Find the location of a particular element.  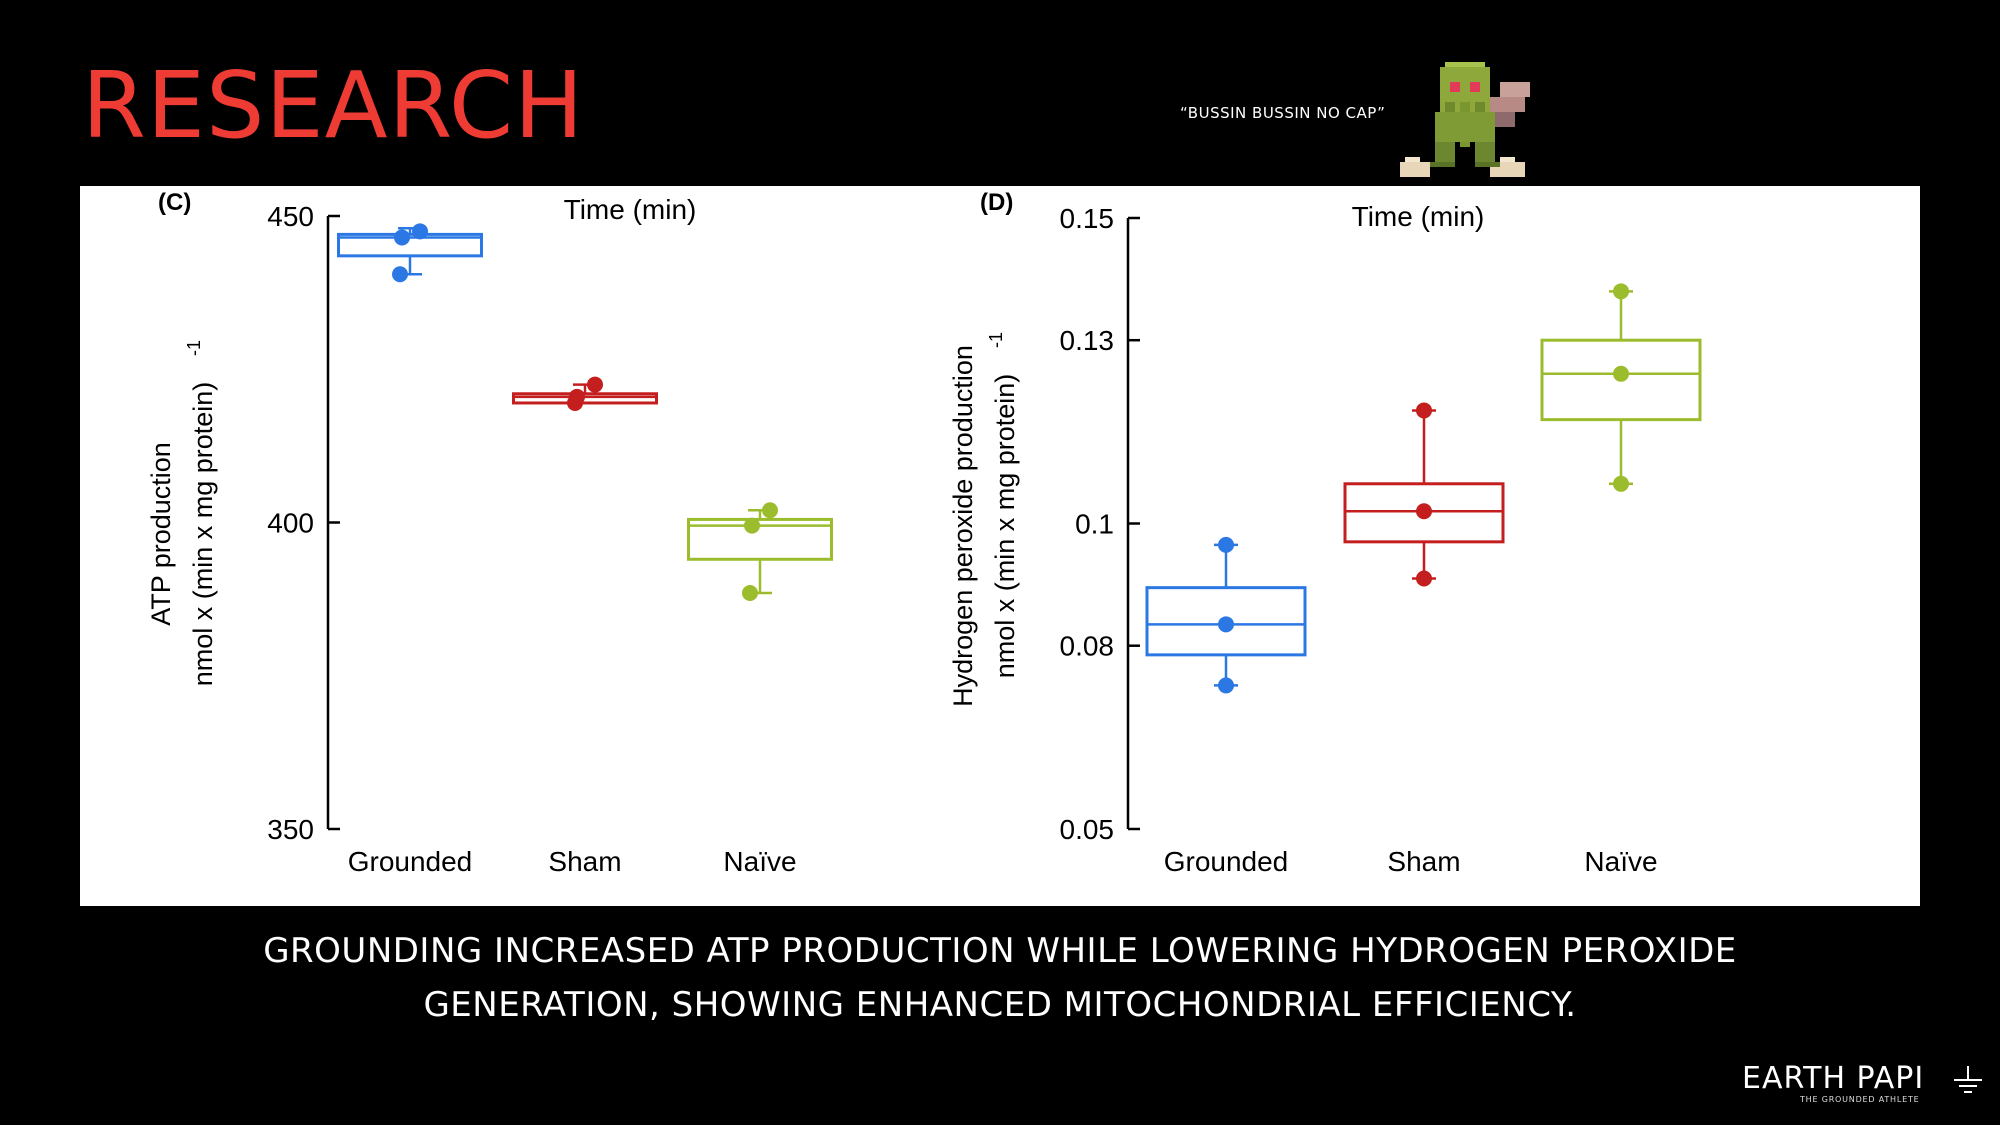

panel-label: (D) is located at coordinates (996, 202).